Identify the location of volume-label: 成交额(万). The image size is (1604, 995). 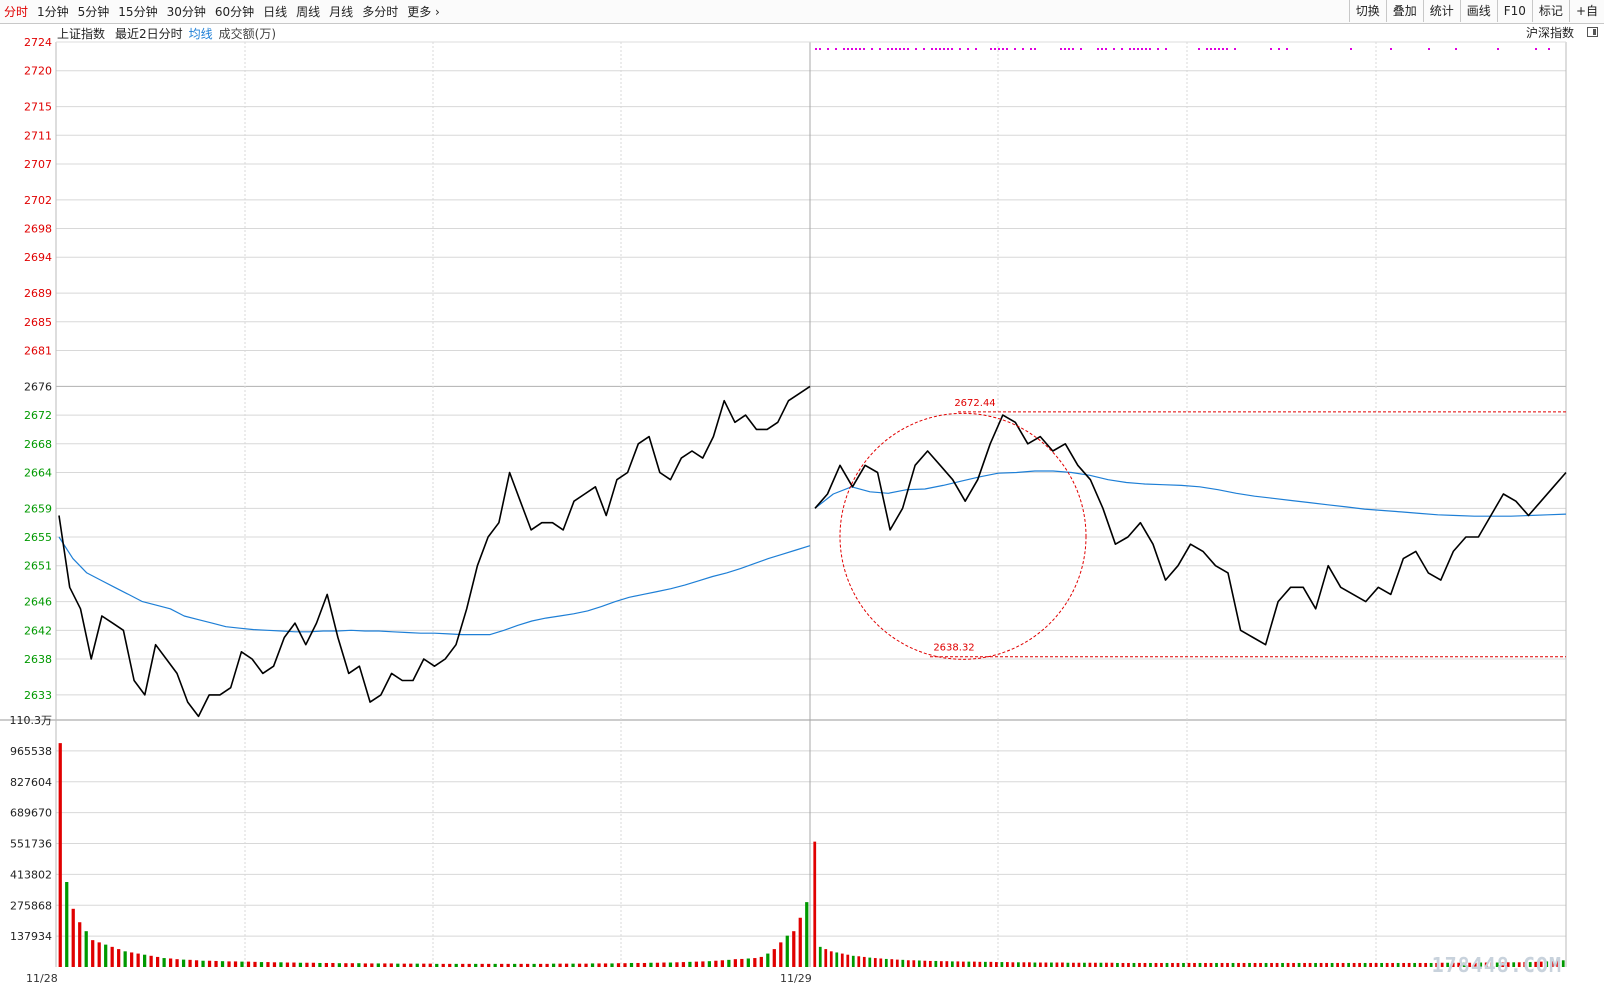
(247, 33).